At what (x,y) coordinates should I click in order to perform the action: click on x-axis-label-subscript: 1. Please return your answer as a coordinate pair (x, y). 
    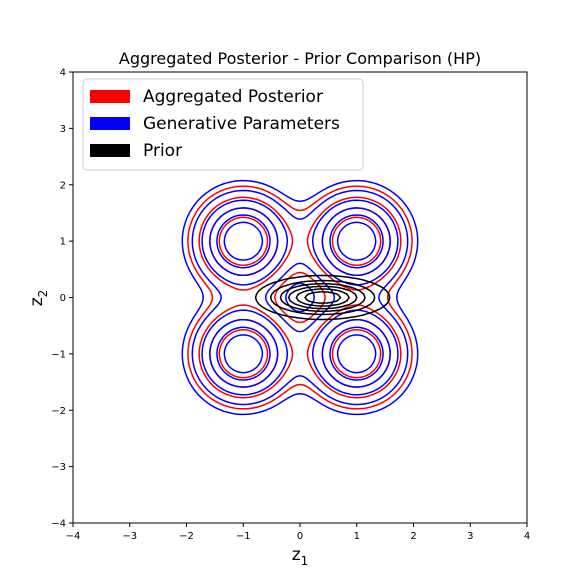
    Looking at the image, I should click on (305, 561).